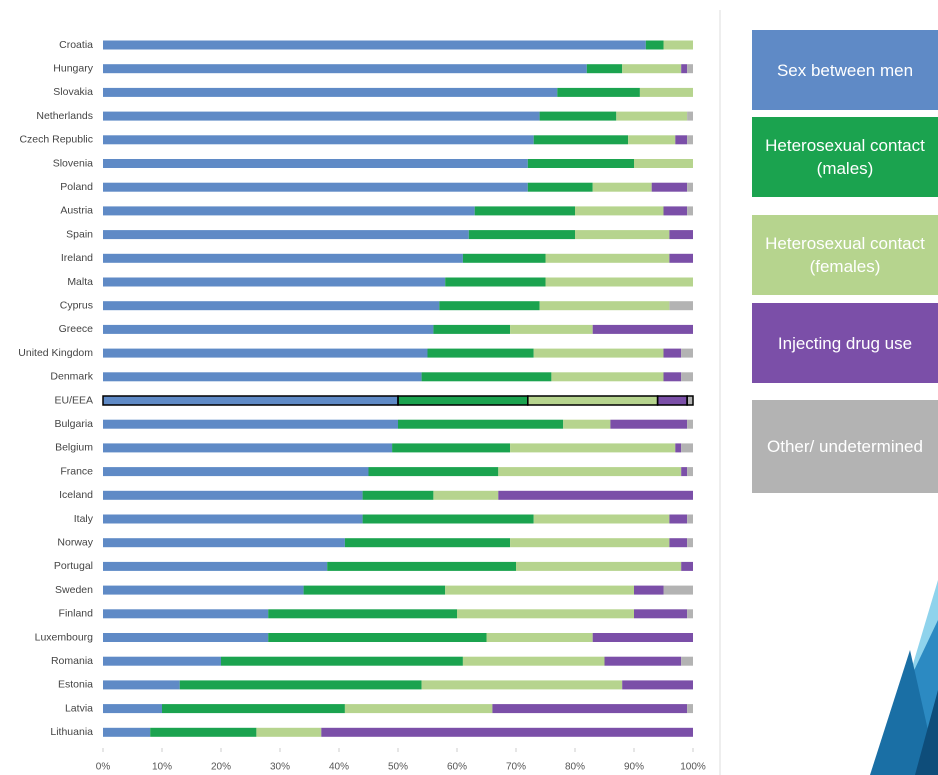 The height and width of the screenshot is (775, 938). What do you see at coordinates (76, 305) in the screenshot?
I see `y-tick-label: Cyprus` at bounding box center [76, 305].